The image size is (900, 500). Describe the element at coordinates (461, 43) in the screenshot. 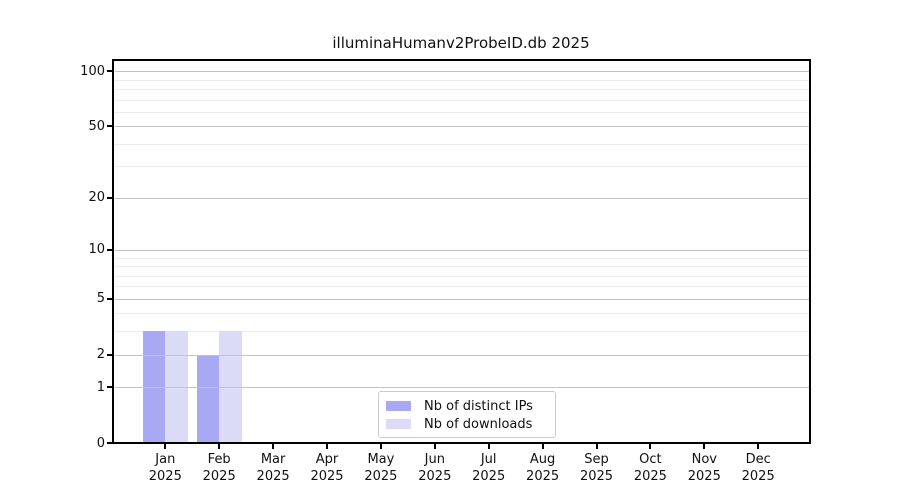

I see `chart-title: illuminaHumanv2ProbeID.db 2025` at that location.